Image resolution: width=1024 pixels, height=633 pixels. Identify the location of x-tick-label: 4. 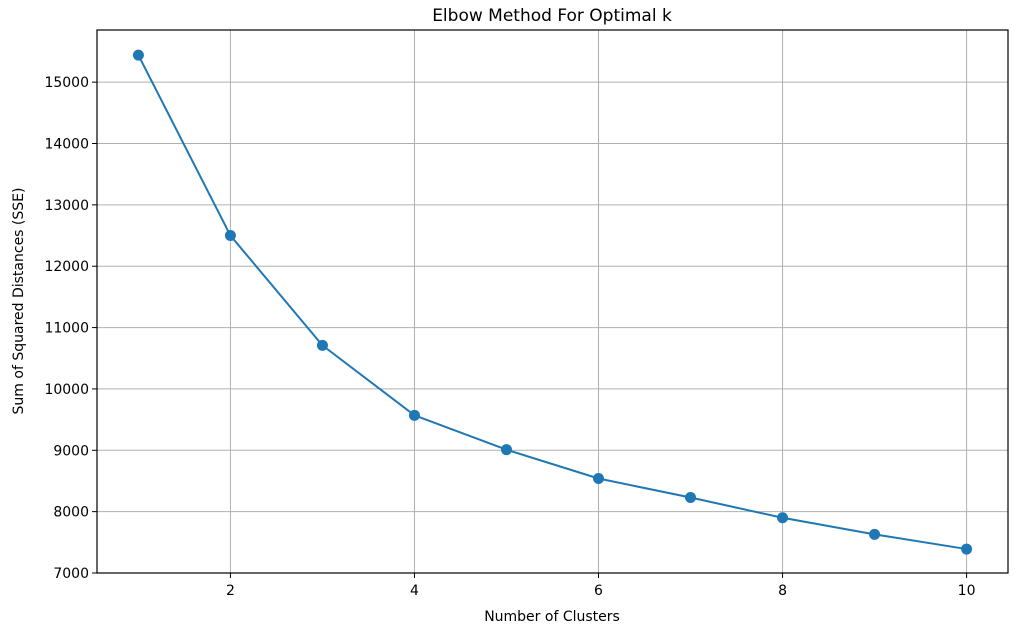
(414, 591).